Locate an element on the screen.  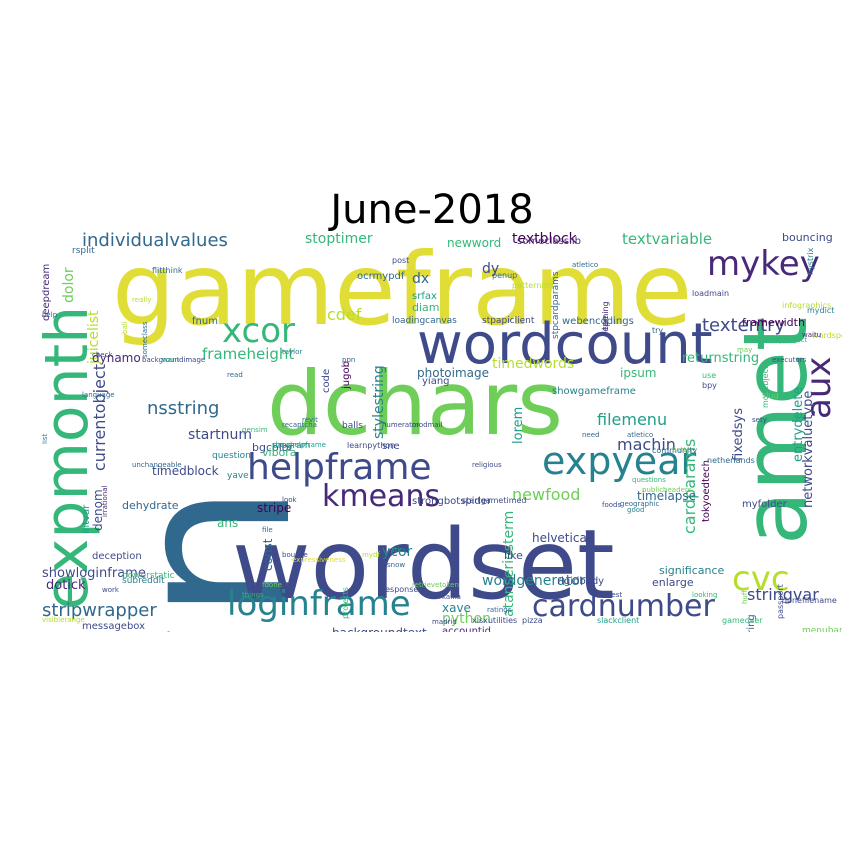
word-91: strongbotspider is located at coordinates (452, 501).